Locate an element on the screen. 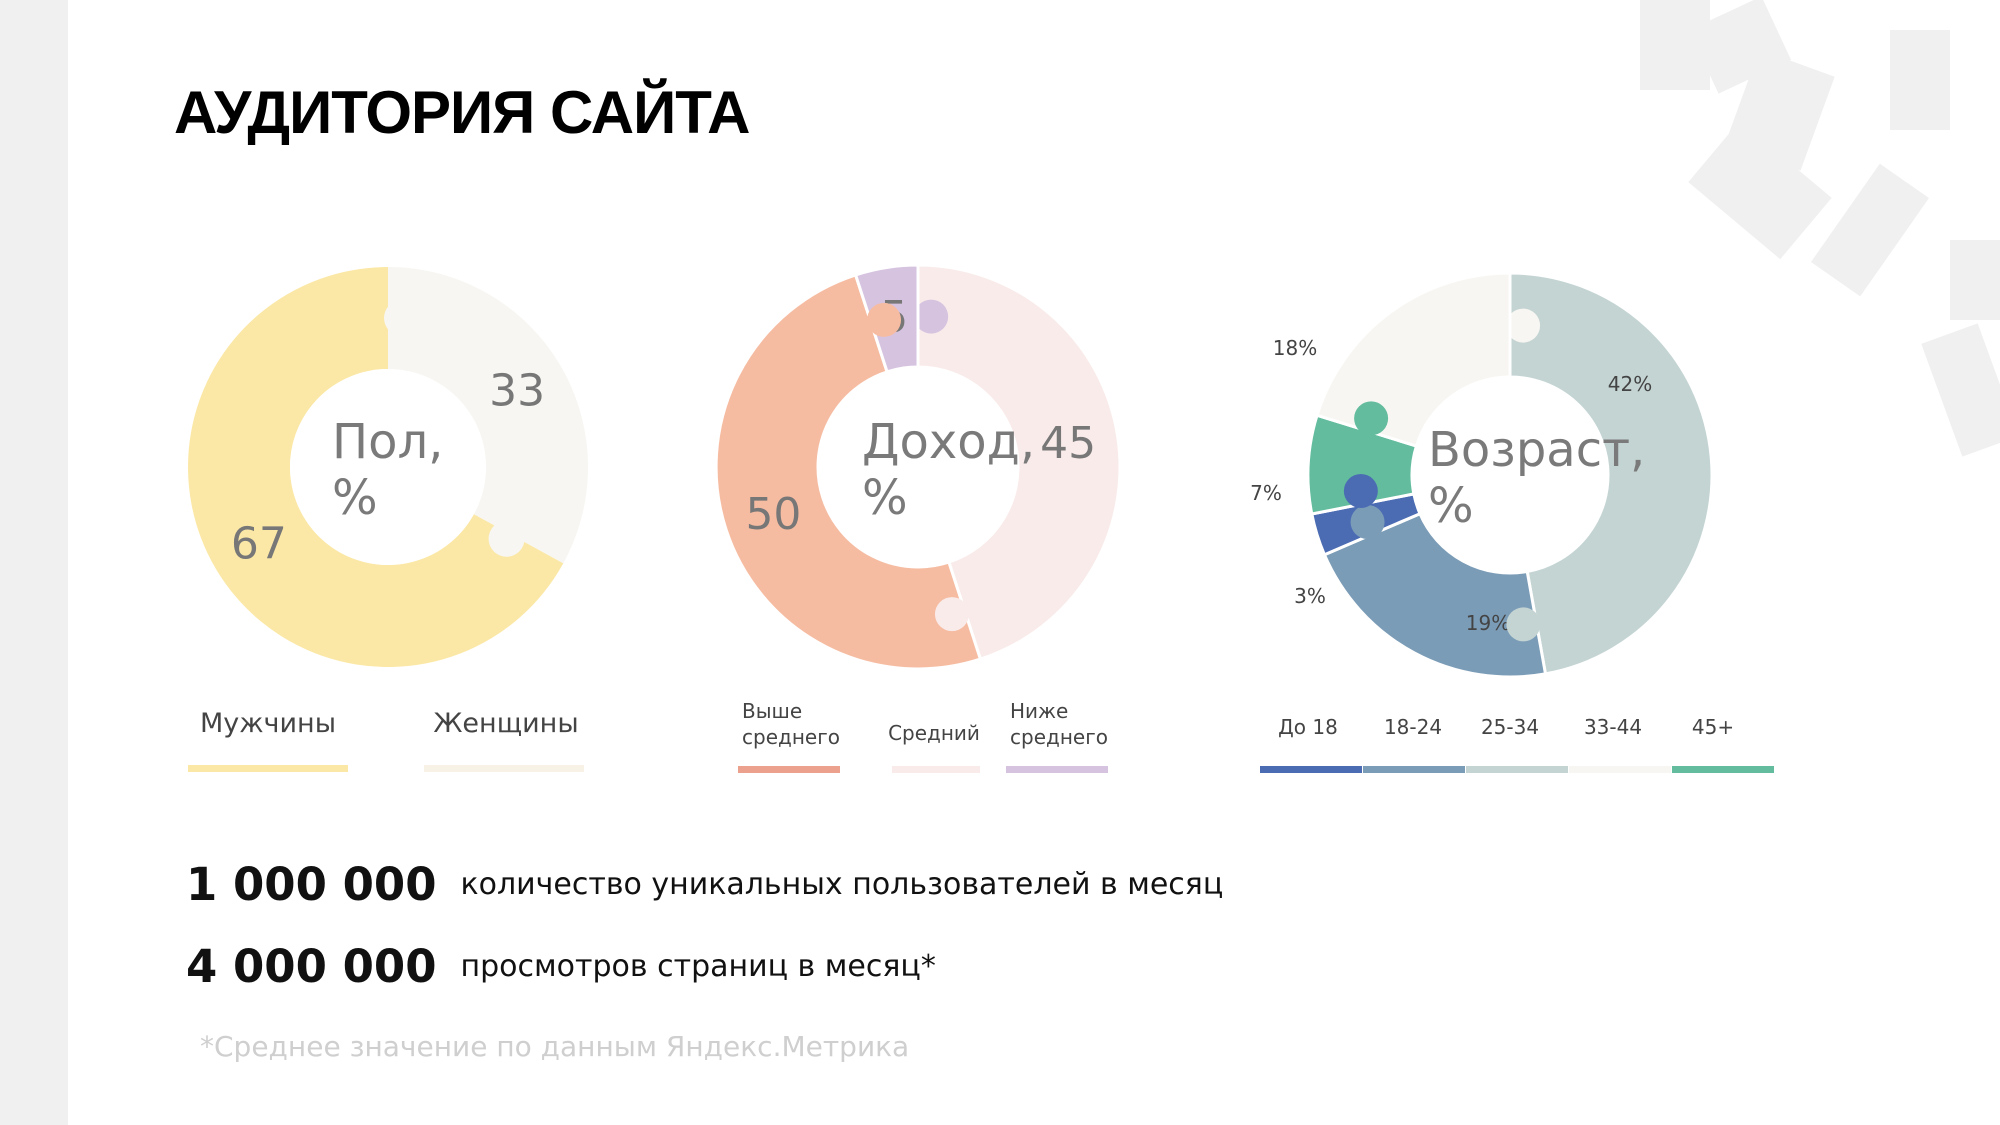 The image size is (2000, 1125). slice-value-label: 45 is located at coordinates (1068, 443).